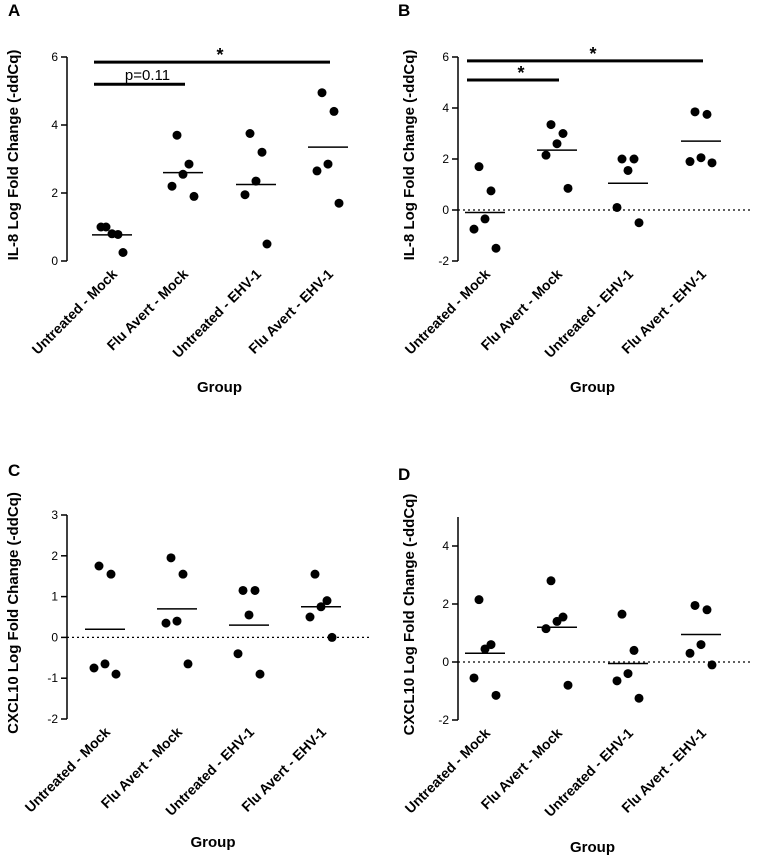 This screenshot has width=765, height=863. What do you see at coordinates (404, 474) in the screenshot?
I see `panel-d-letter: D` at bounding box center [404, 474].